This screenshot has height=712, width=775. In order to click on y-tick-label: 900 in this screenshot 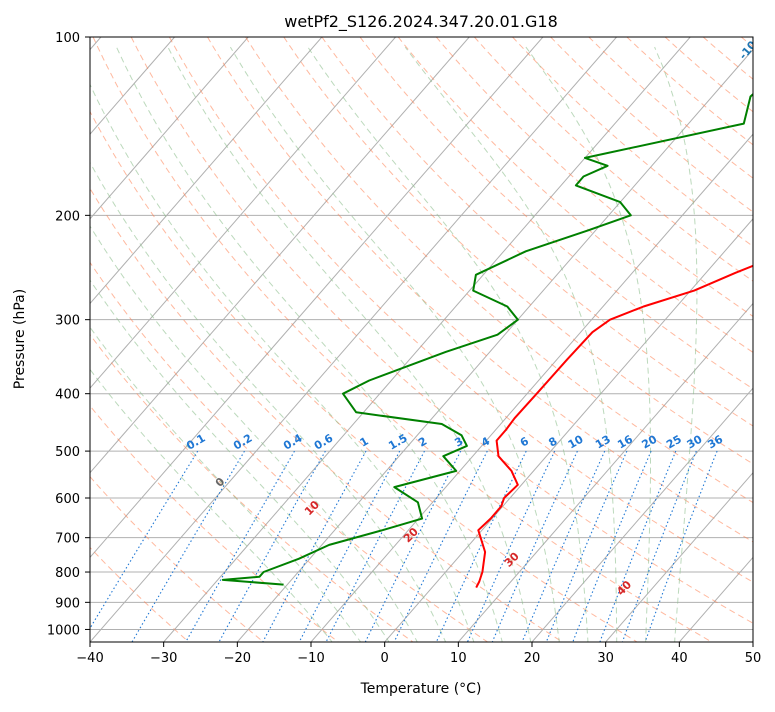, I will do `click(67, 603)`.